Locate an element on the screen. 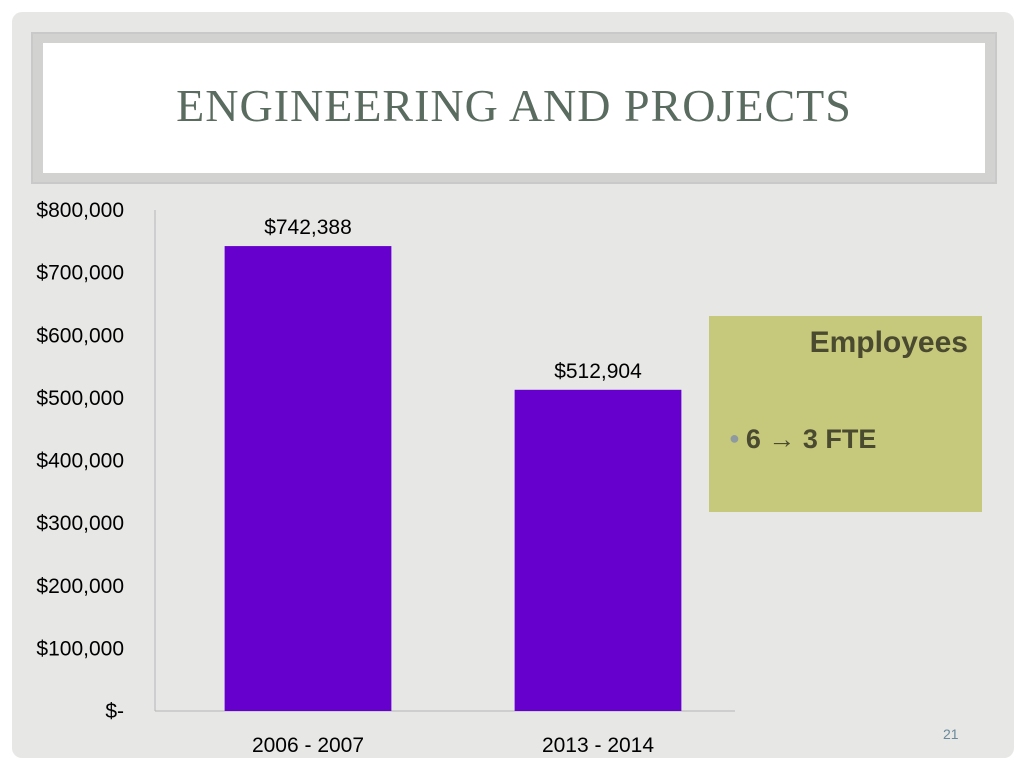 The image size is (1024, 768). bar-data-label: $512,904 is located at coordinates (598, 371).